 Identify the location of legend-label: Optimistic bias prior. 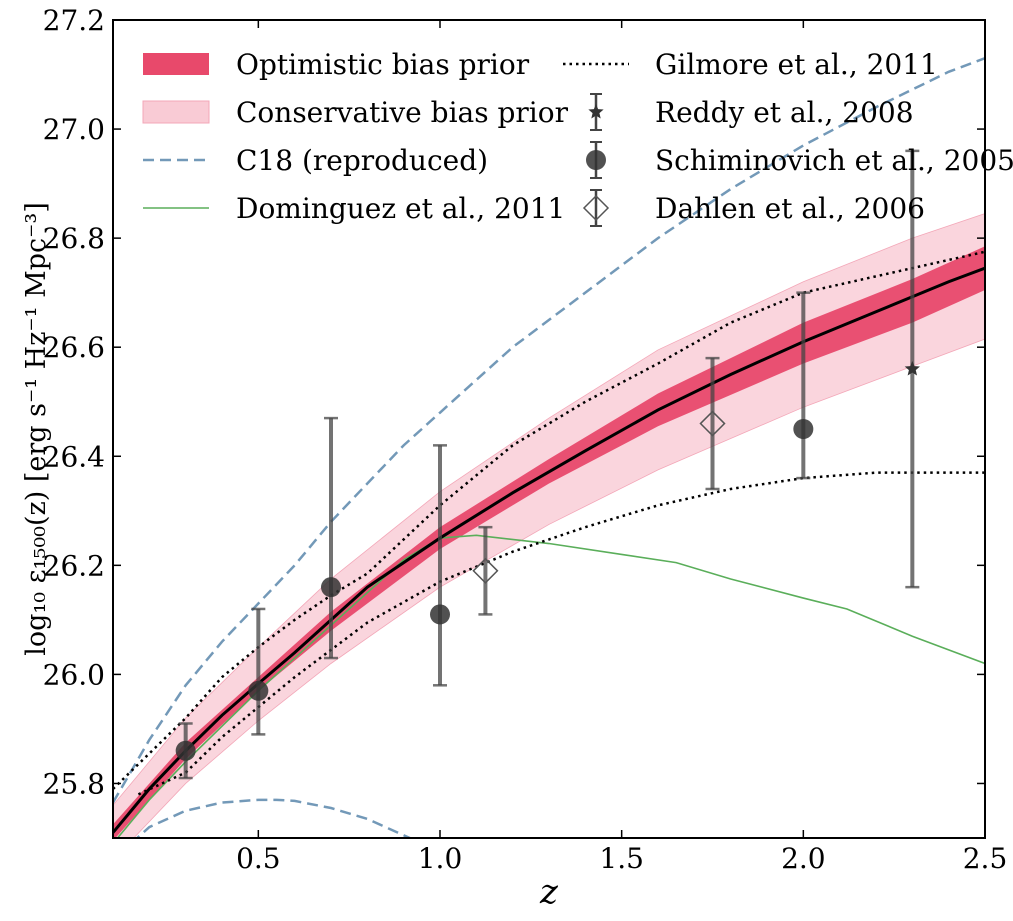
(383, 64).